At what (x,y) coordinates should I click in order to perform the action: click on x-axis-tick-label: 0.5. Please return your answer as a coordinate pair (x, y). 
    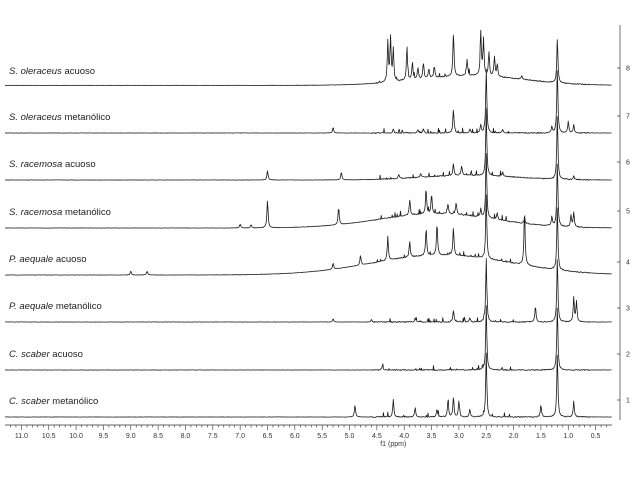
    Looking at the image, I should click on (596, 436).